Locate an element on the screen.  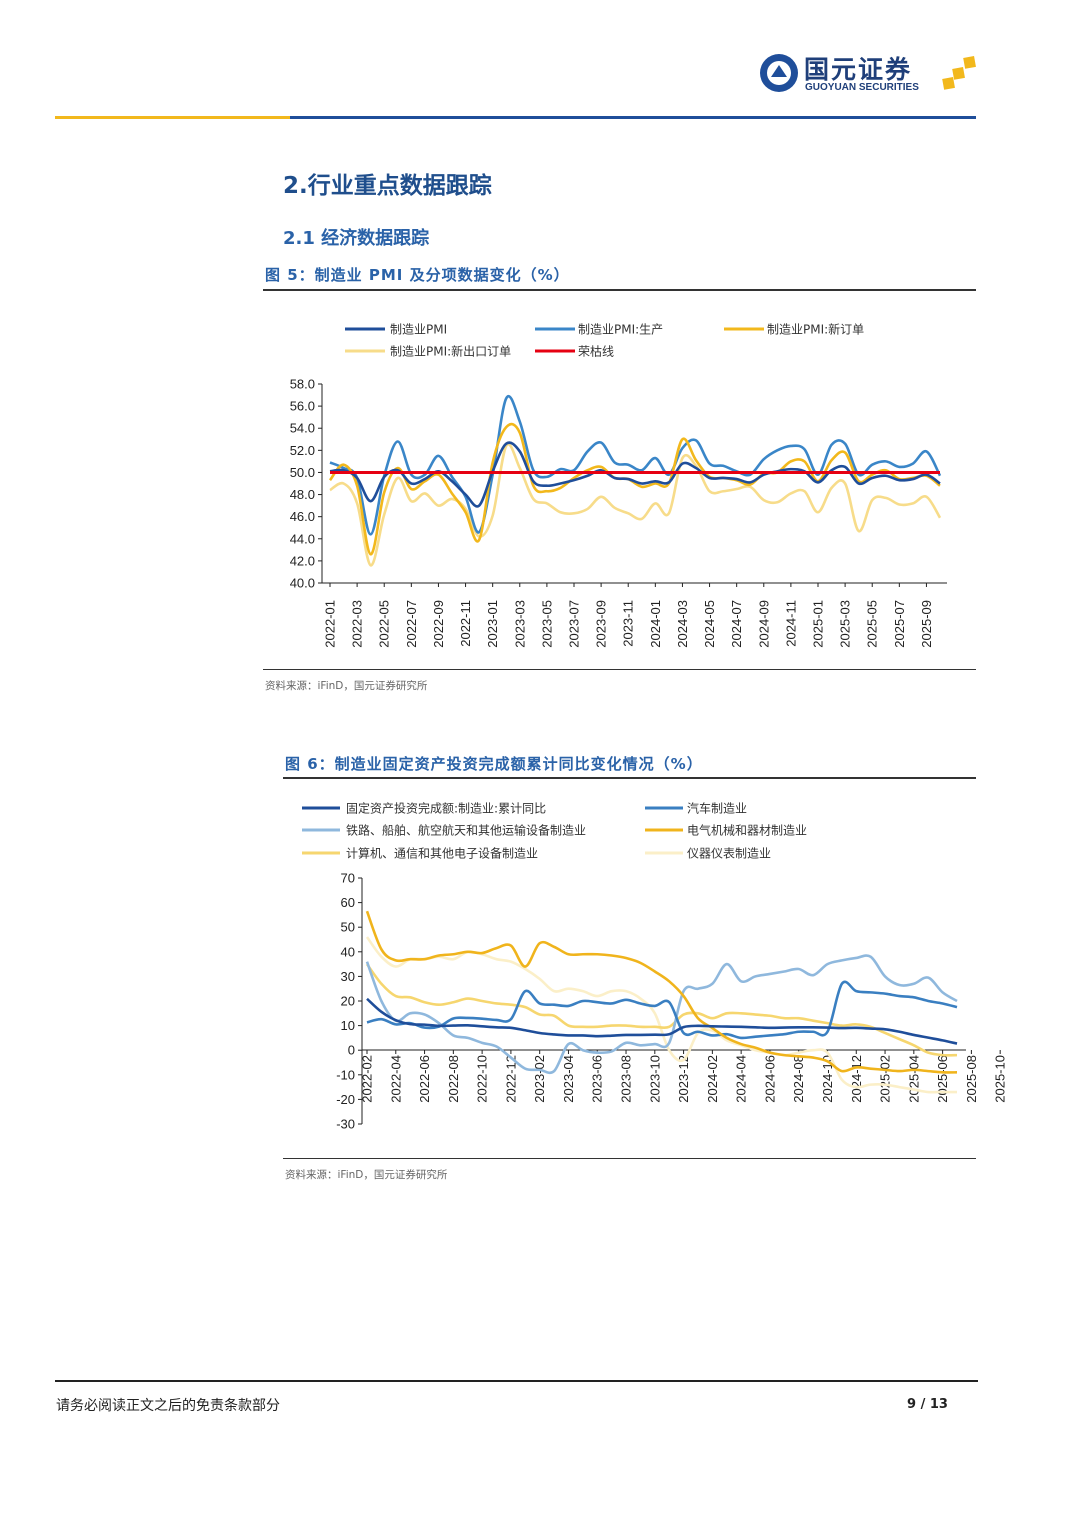
y-tick-label: 50 is located at coordinates (348, 927).